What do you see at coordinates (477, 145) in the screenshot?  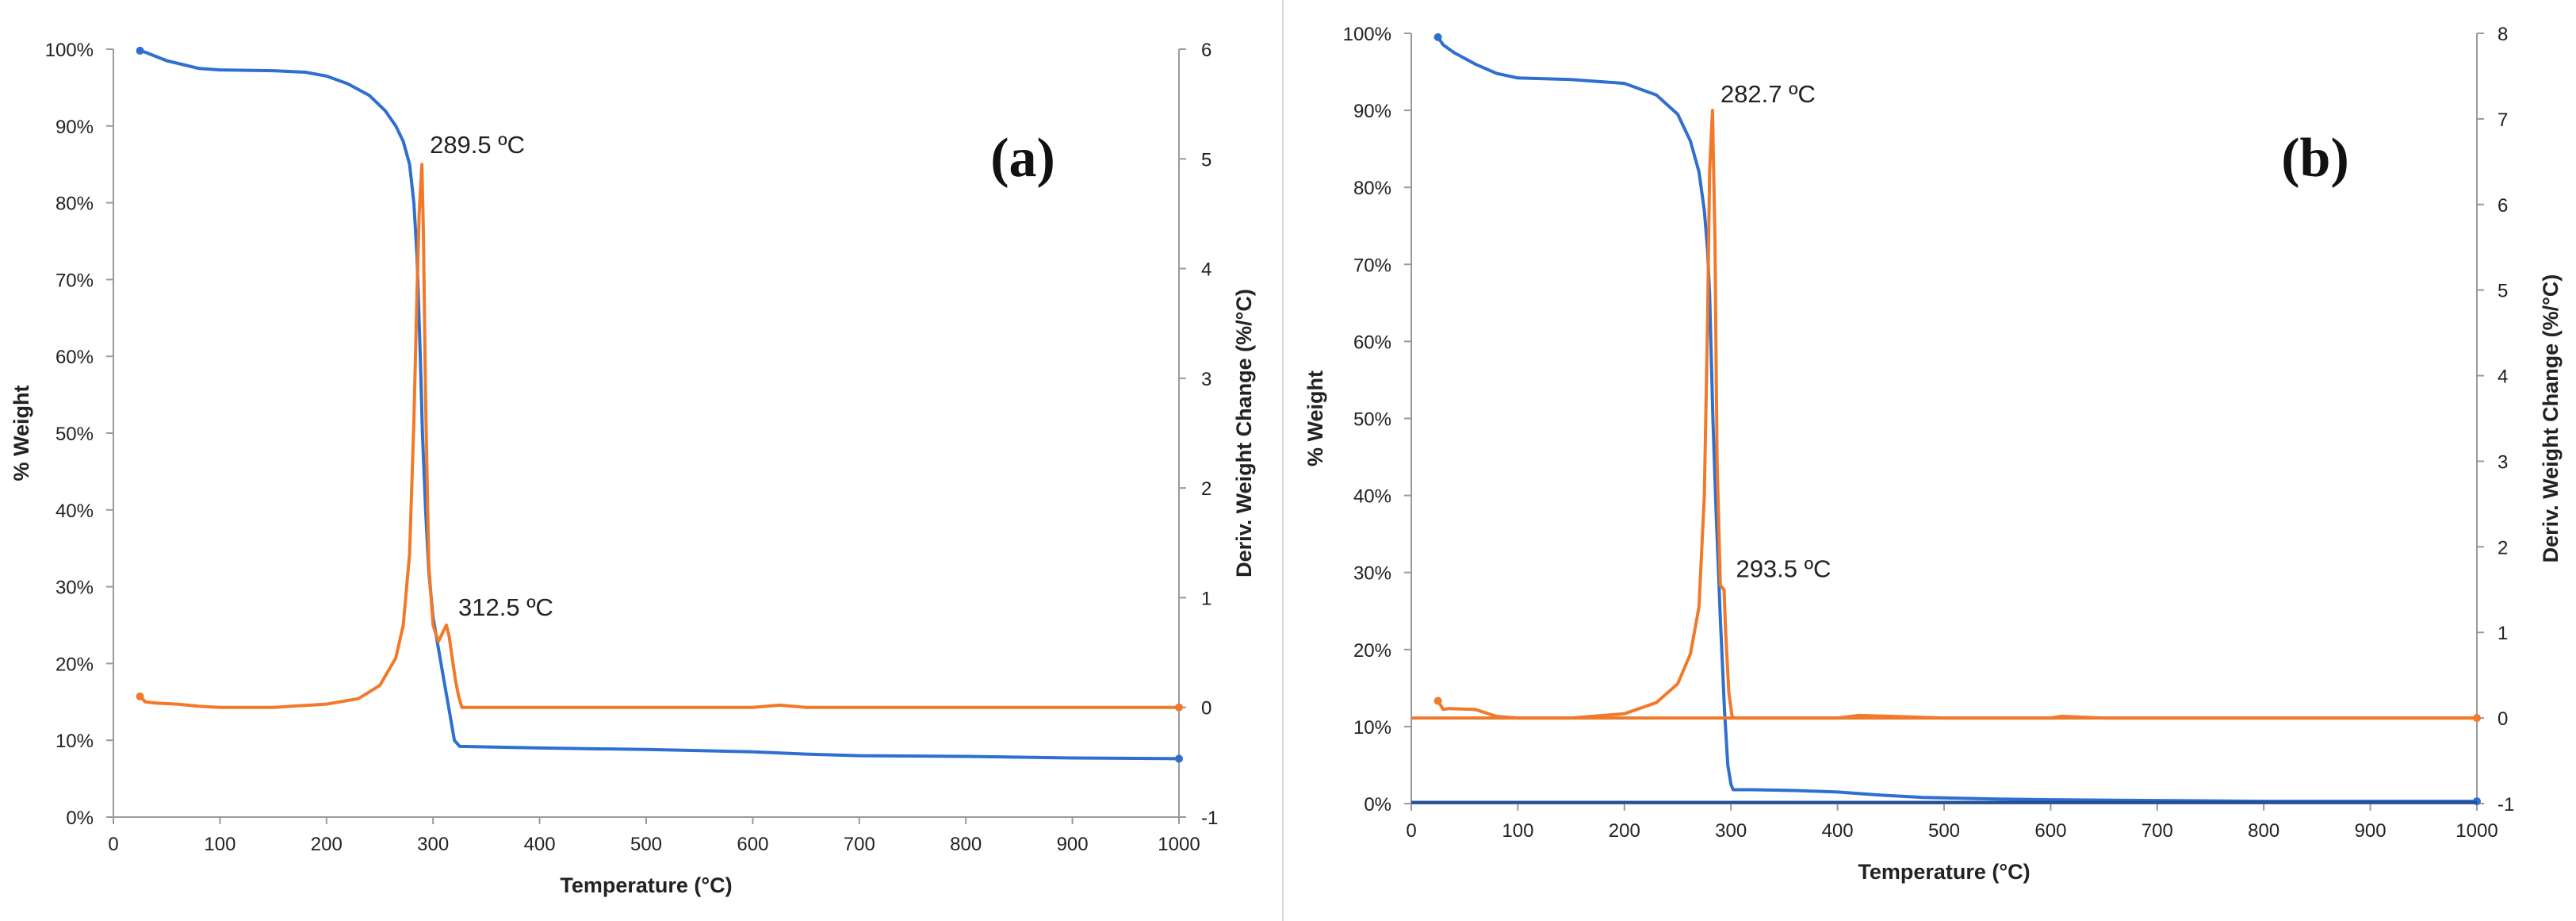 I see `peak-annotation: 289.5 ºC` at bounding box center [477, 145].